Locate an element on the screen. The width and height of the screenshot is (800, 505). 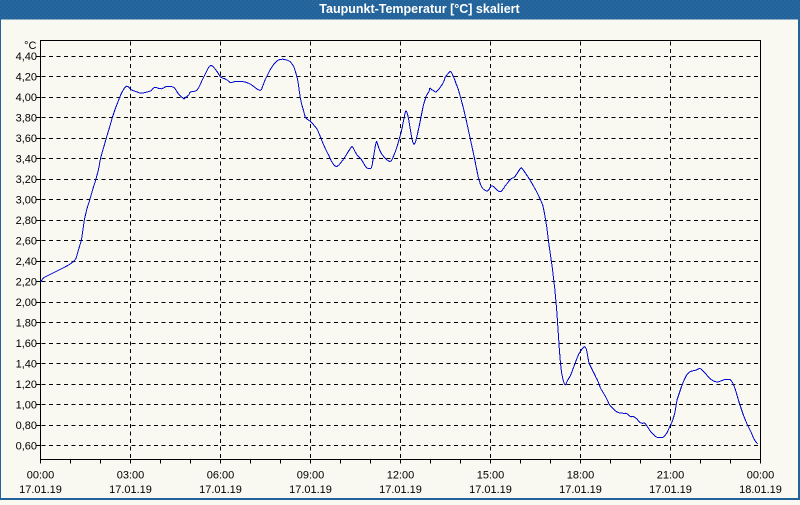
svg-text: 09:00 is located at coordinates (311, 476).